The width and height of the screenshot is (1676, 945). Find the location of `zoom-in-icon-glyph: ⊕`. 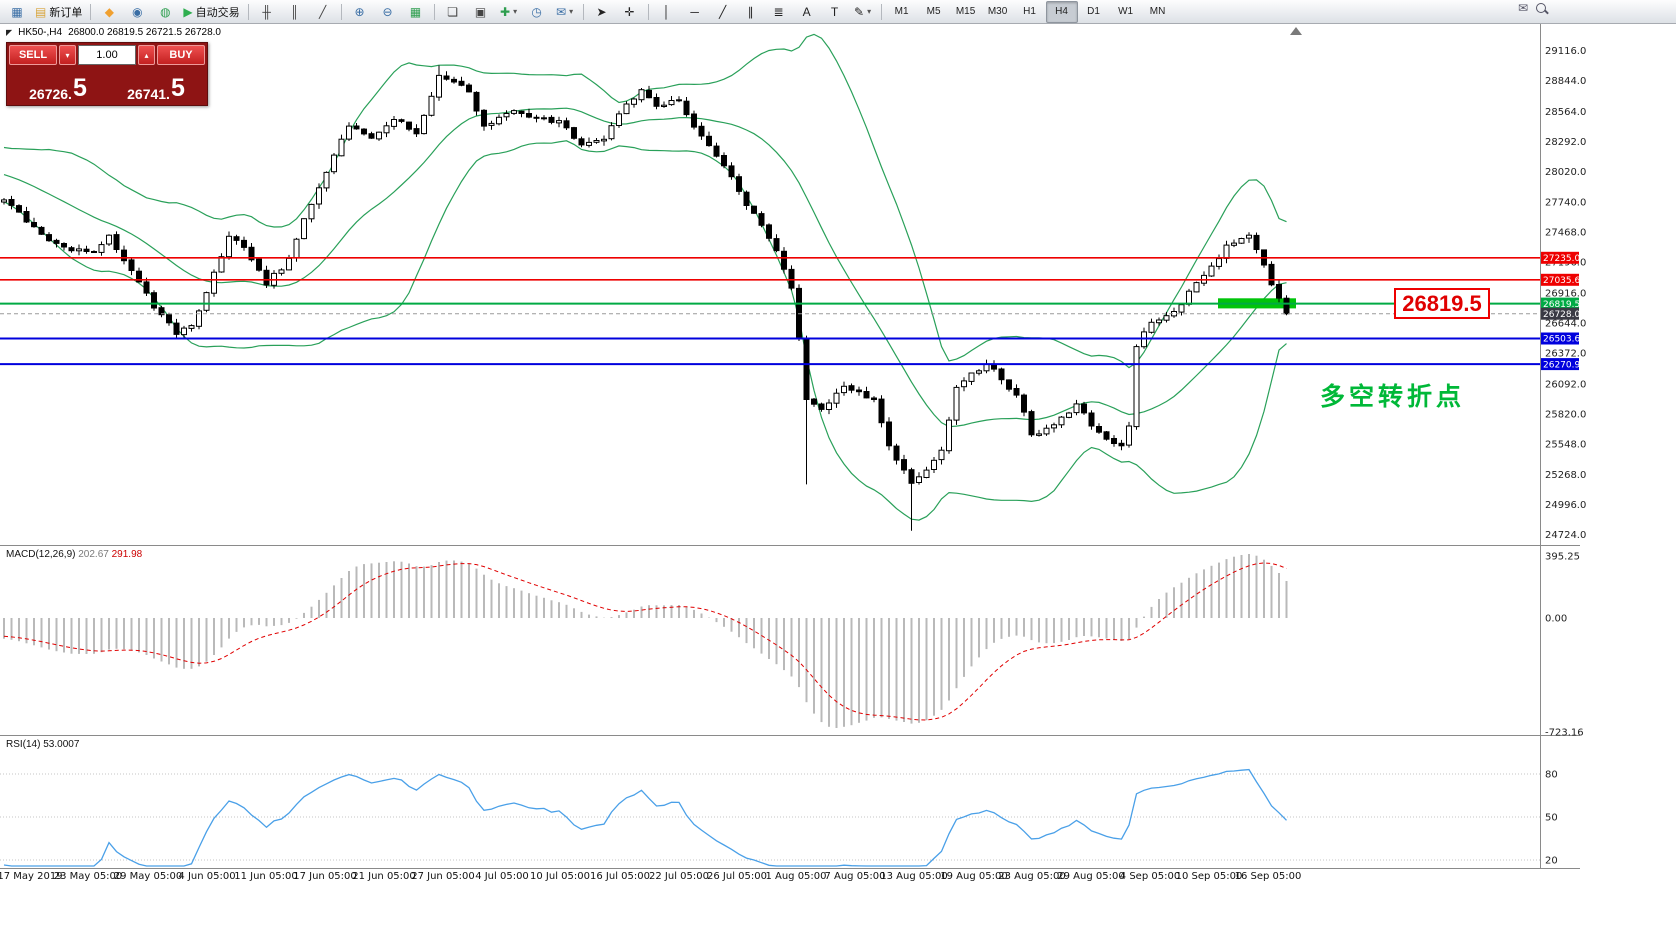

zoom-in-icon-glyph: ⊕ is located at coordinates (359, 11).